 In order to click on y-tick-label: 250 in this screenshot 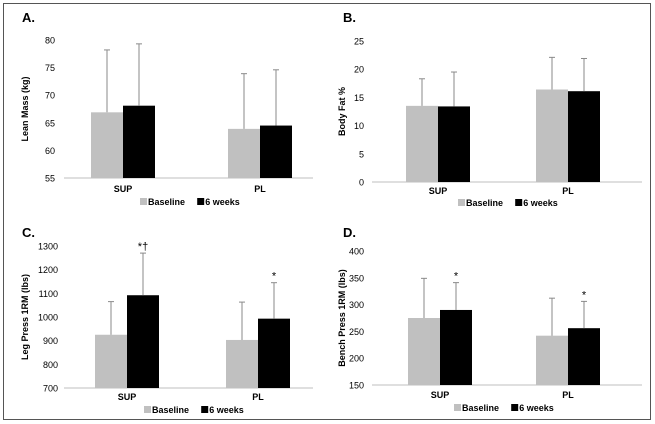, I will do `click(356, 332)`.